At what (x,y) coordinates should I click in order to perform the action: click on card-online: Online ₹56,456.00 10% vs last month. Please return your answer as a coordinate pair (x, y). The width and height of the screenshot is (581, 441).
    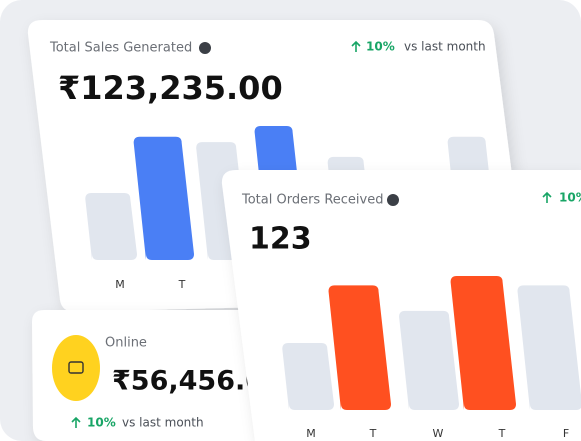
    Looking at the image, I should click on (157, 375).